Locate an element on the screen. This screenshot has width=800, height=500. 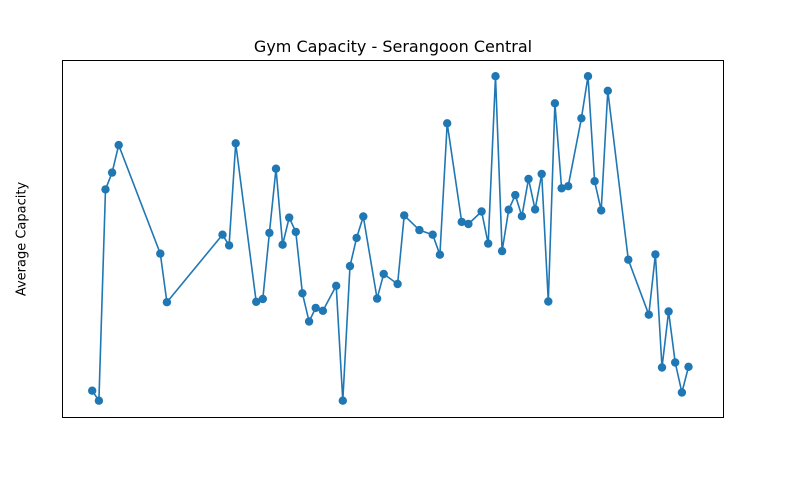
y-axis-label: Average Capacity is located at coordinates (22, 239).